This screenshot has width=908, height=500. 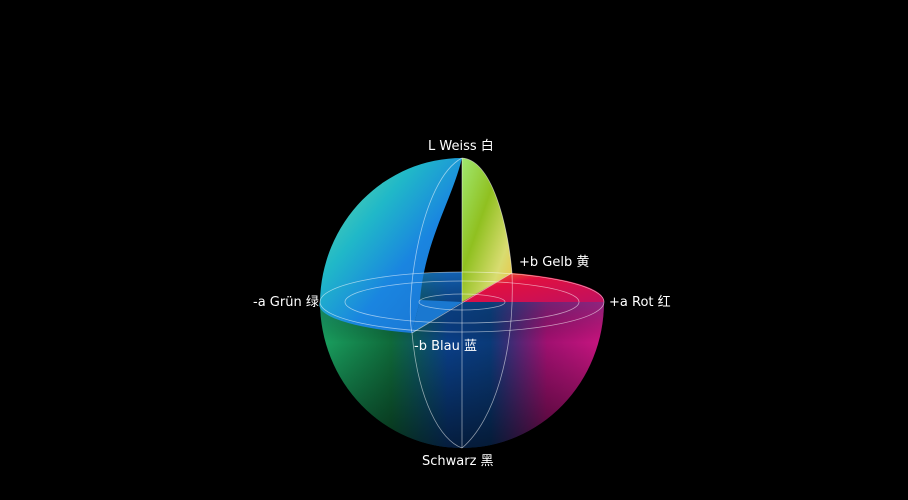 I want to click on cut-face-yellow, so click(x=487, y=230).